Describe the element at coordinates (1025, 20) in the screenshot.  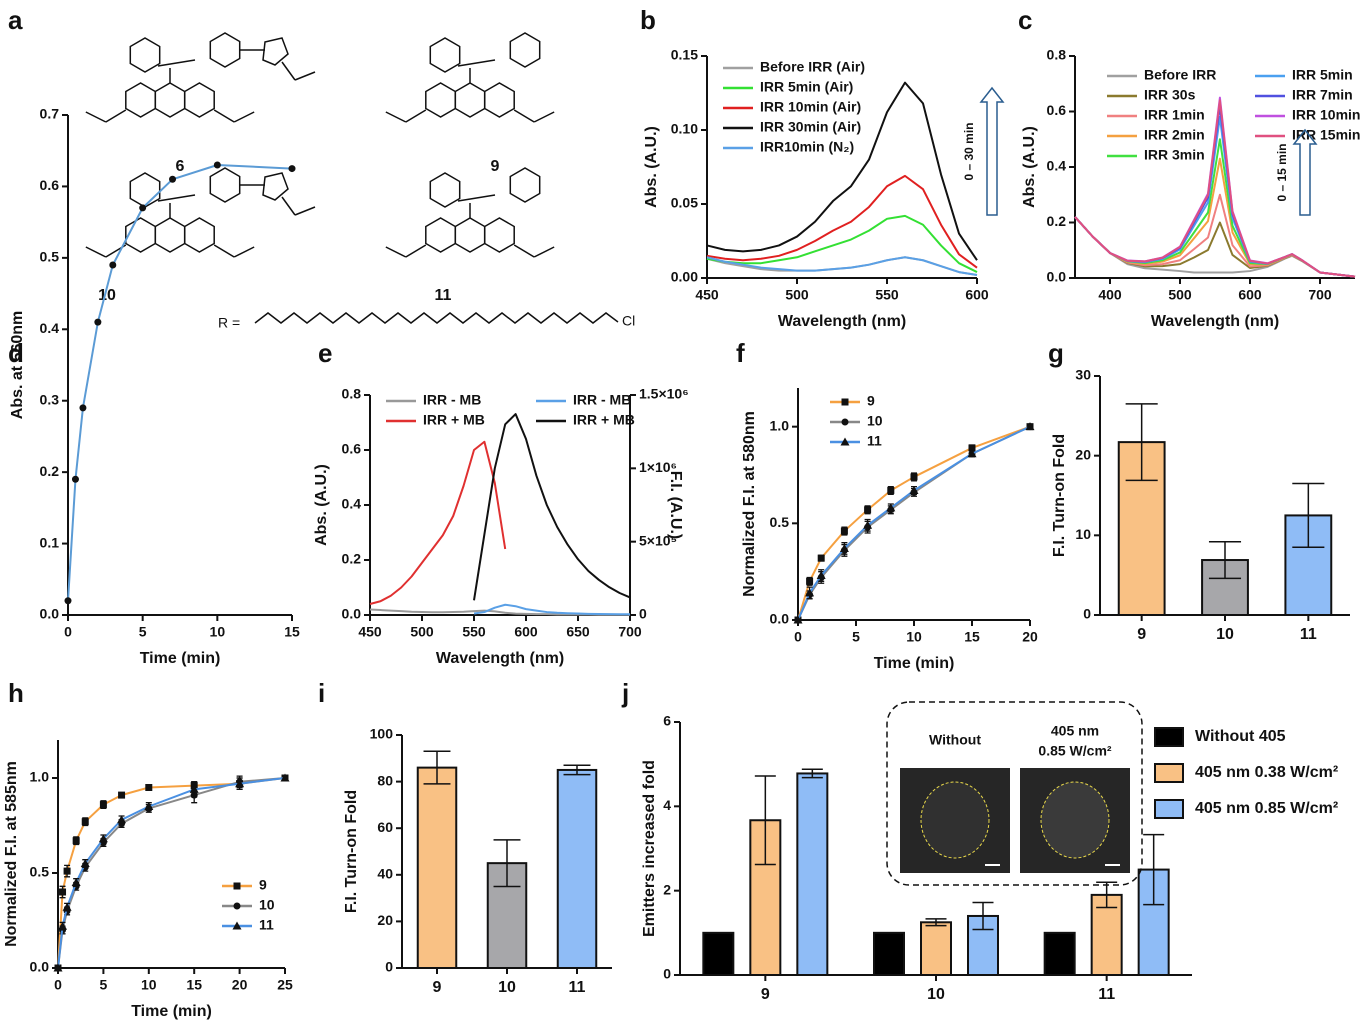
I see `panel-label: c` at that location.